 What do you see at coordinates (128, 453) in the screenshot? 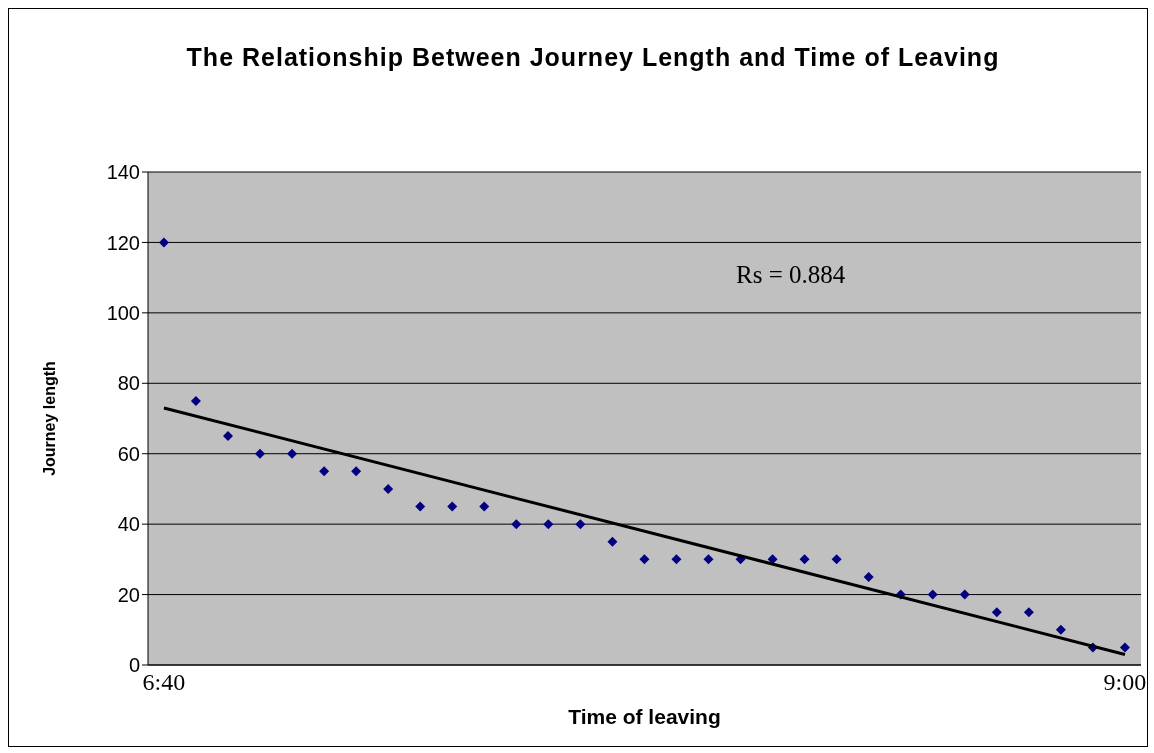
I see `y-tick-label: 60` at bounding box center [128, 453].